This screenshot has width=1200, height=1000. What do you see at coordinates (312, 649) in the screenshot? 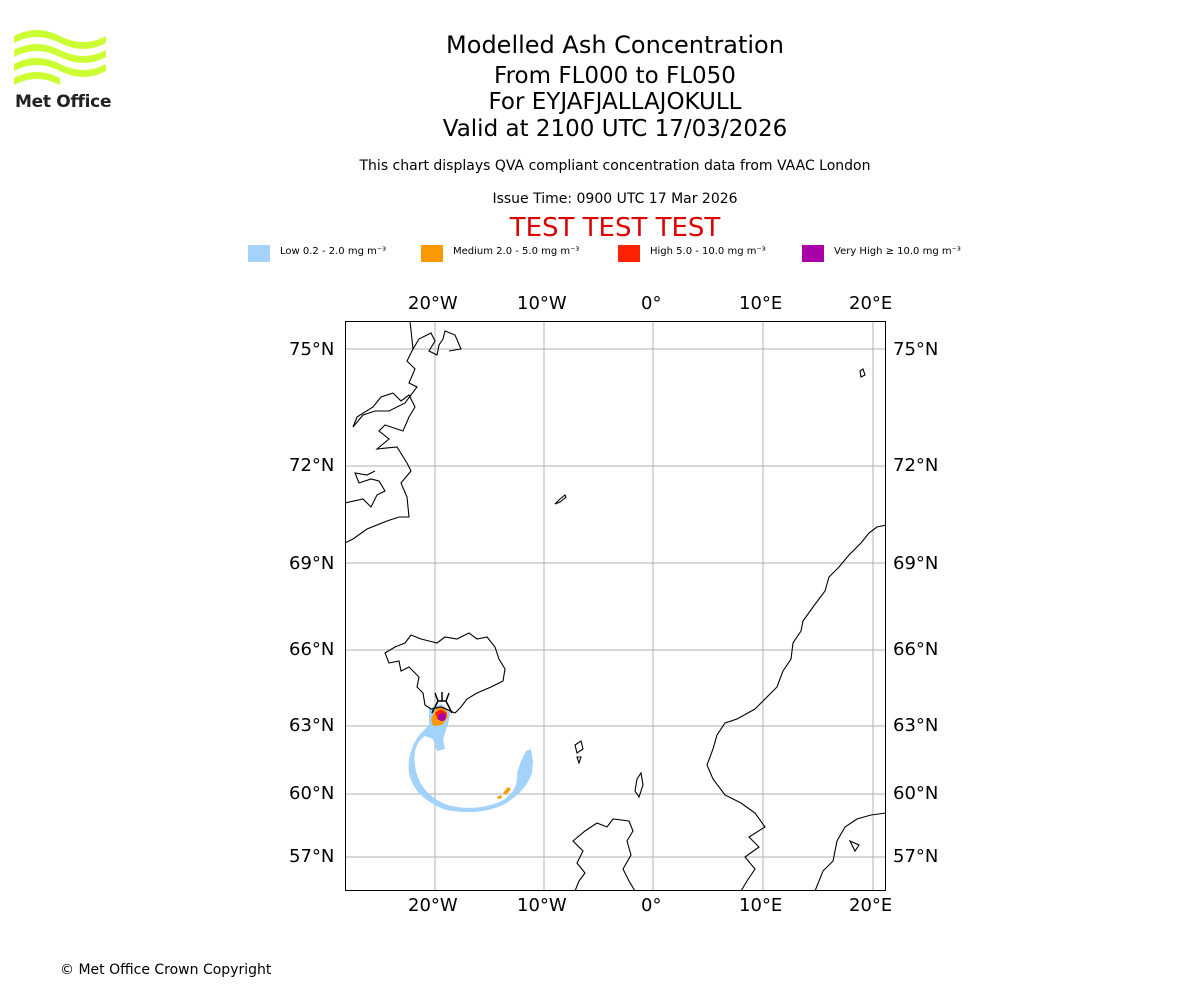
I see `lat-tick-left-66n: 66°N` at bounding box center [312, 649].